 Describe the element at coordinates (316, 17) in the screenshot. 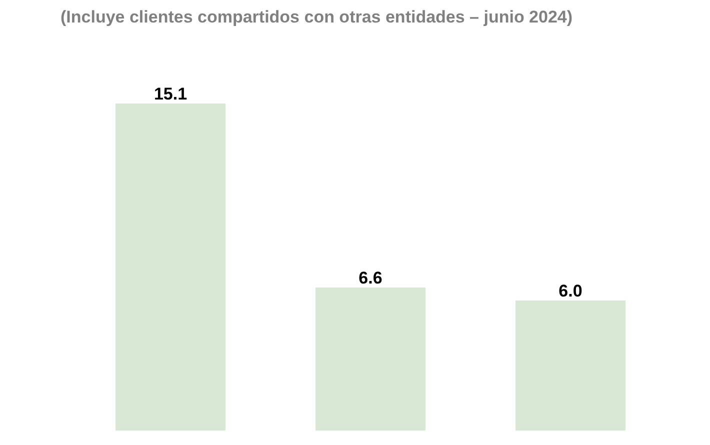

I see `chart-subtitle: (Incluye clientes compartidos con otras entidades – junio 2024)` at that location.